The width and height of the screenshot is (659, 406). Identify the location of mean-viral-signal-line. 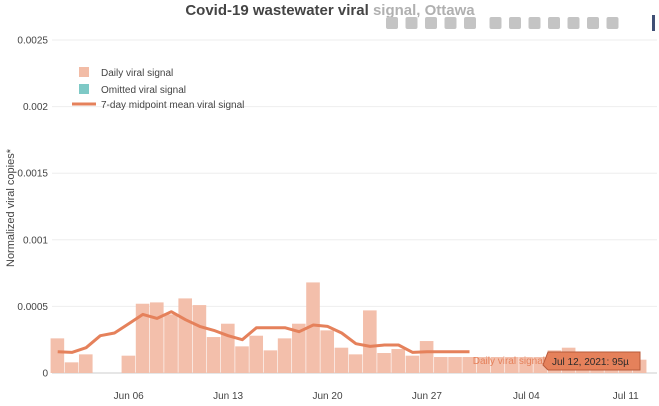
(263, 332).